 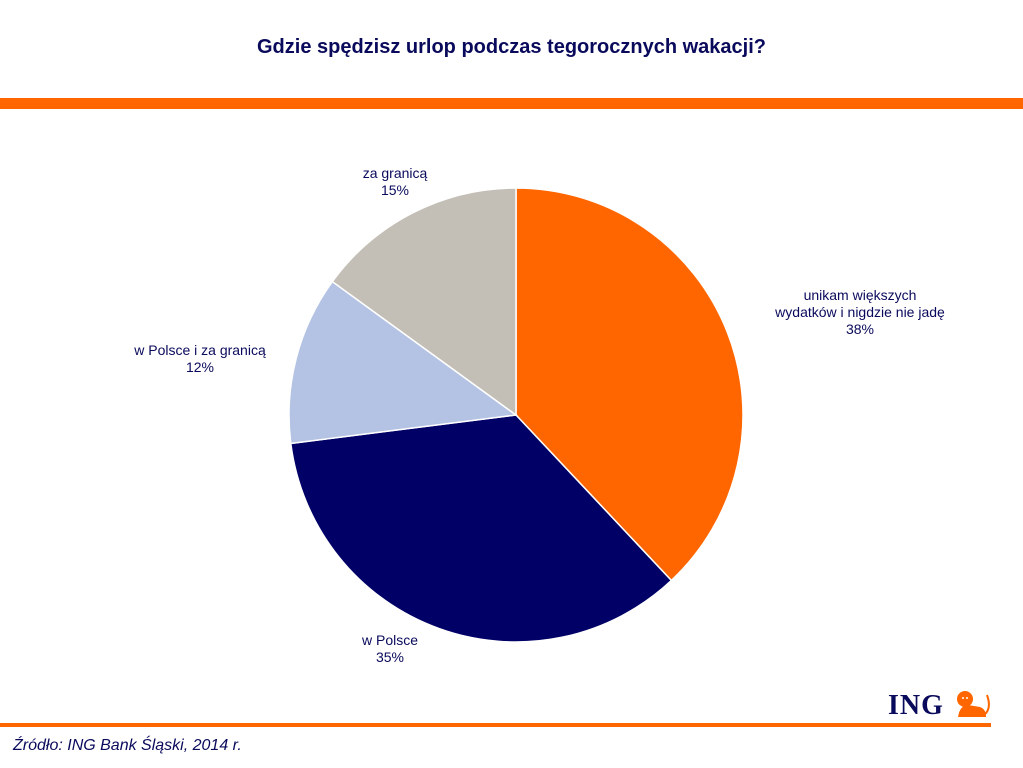 I want to click on slice-value-3: 15%, so click(x=395, y=190).